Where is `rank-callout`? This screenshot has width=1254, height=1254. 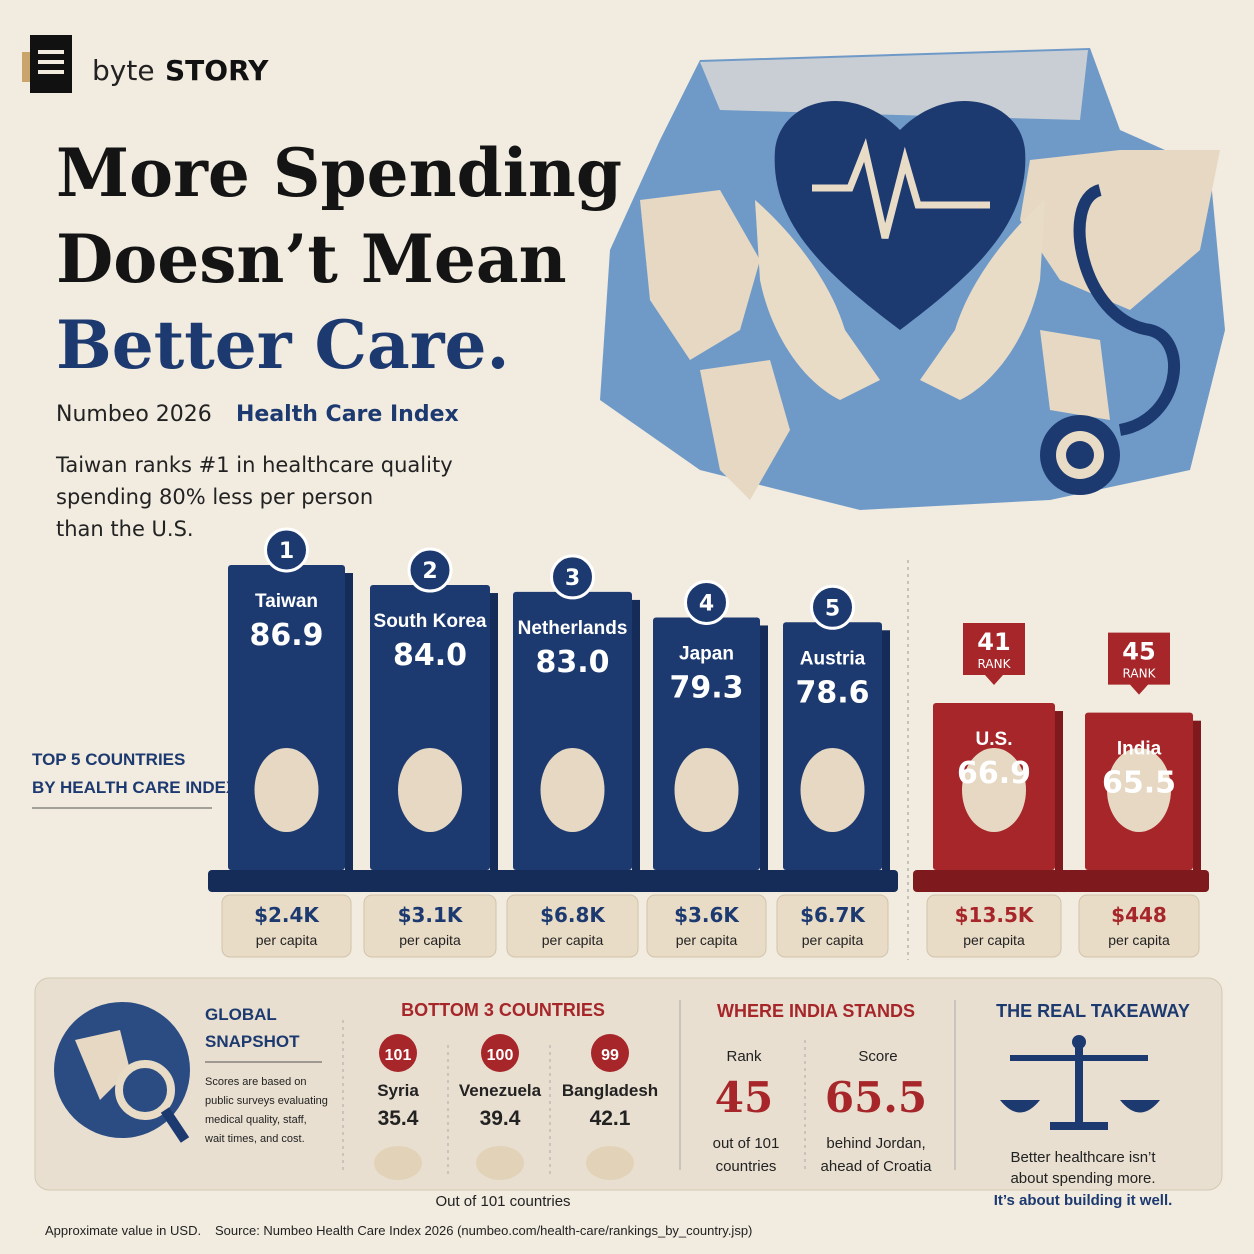 rank-callout is located at coordinates (1139, 663).